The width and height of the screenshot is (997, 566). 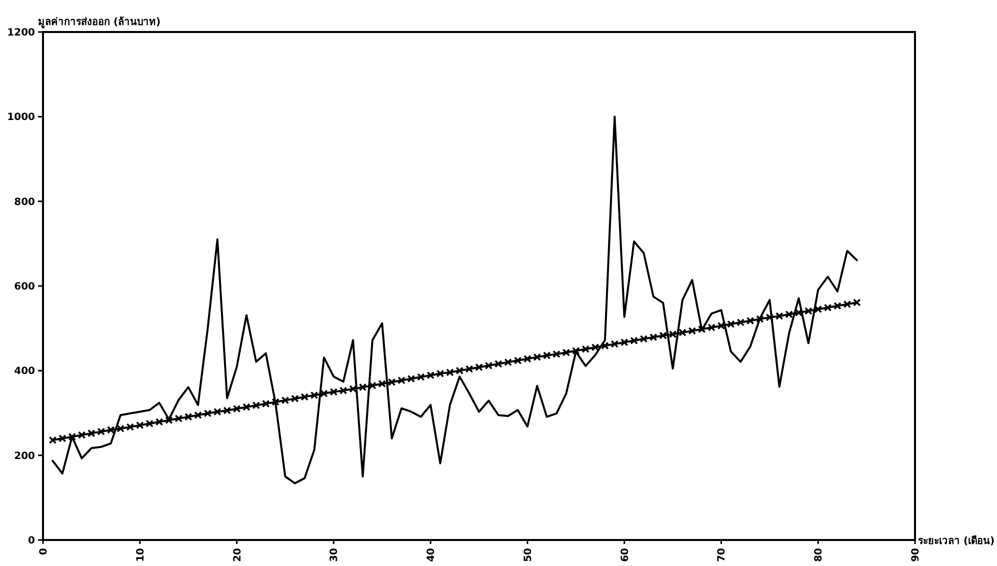 What do you see at coordinates (528, 555) in the screenshot?
I see `x-tick-label: 50` at bounding box center [528, 555].